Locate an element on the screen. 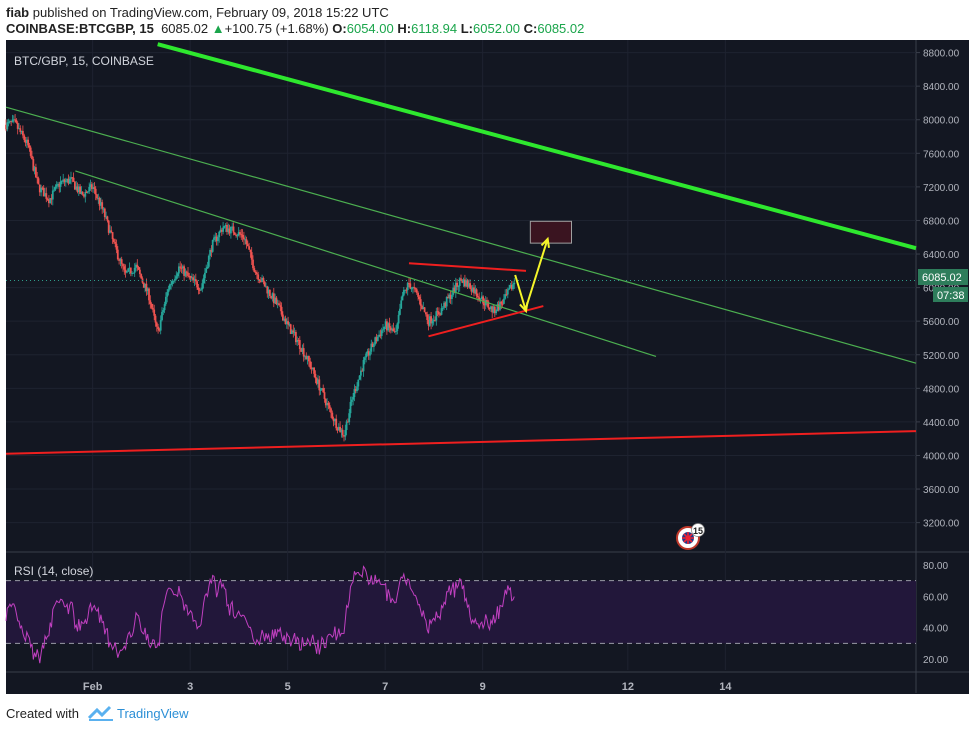 Image resolution: width=975 pixels, height=731 pixels. time-tick-label: 3 is located at coordinates (190, 687).